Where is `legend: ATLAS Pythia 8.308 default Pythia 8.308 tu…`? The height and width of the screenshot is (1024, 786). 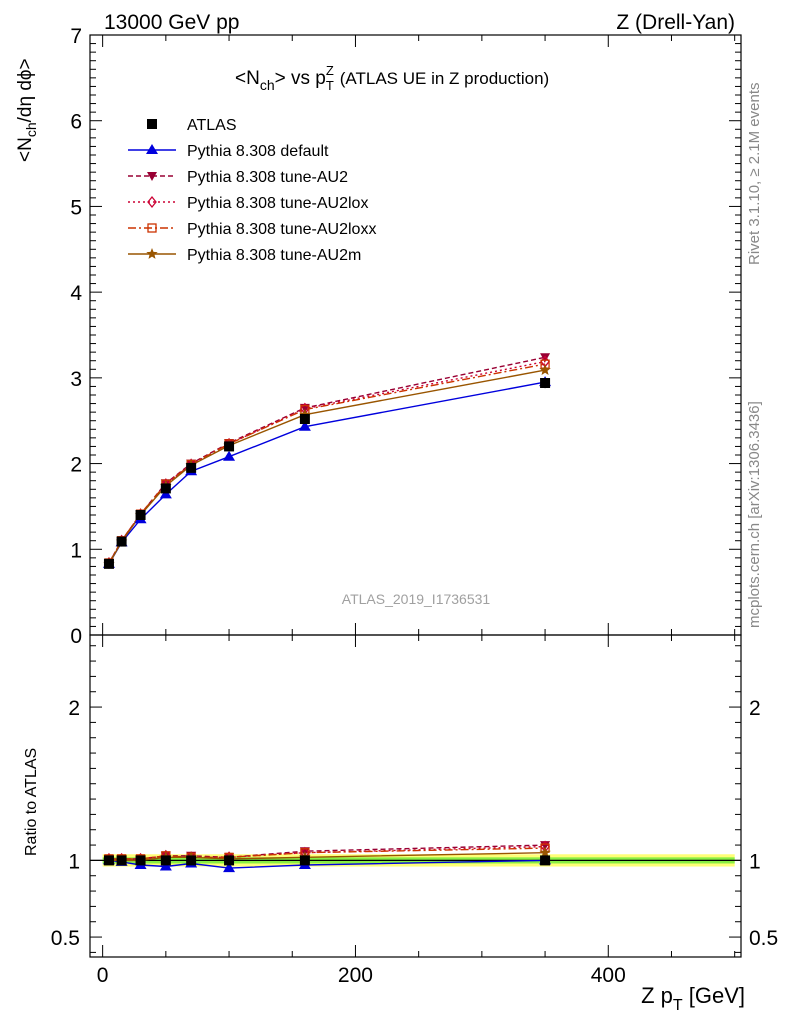 legend: ATLAS Pythia 8.308 default Pythia 8.308 tu… is located at coordinates (252, 190).